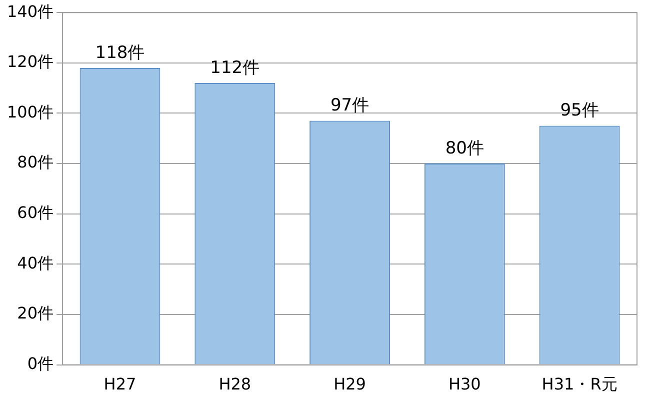 This screenshot has width=645, height=402. Describe the element at coordinates (30, 62) in the screenshot. I see `y-tick-label: 120件` at that location.